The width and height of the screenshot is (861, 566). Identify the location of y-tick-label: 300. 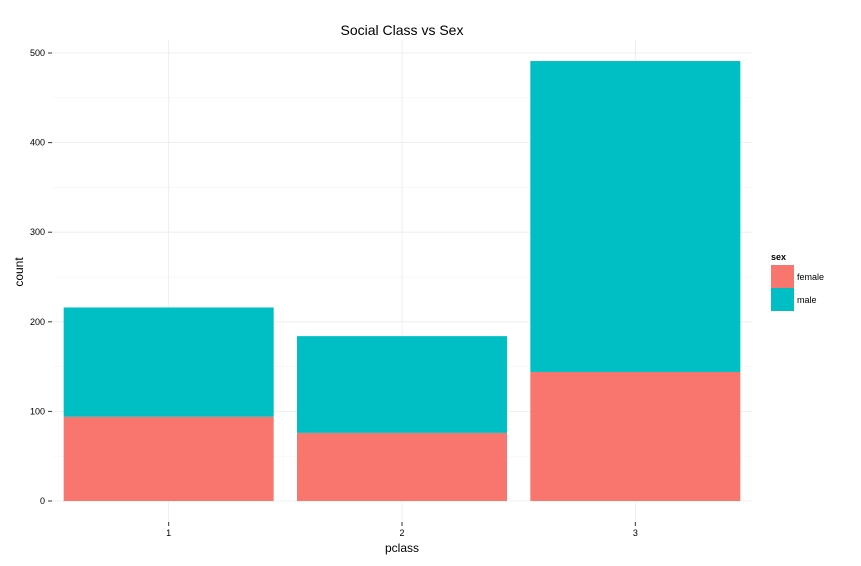
(37, 232).